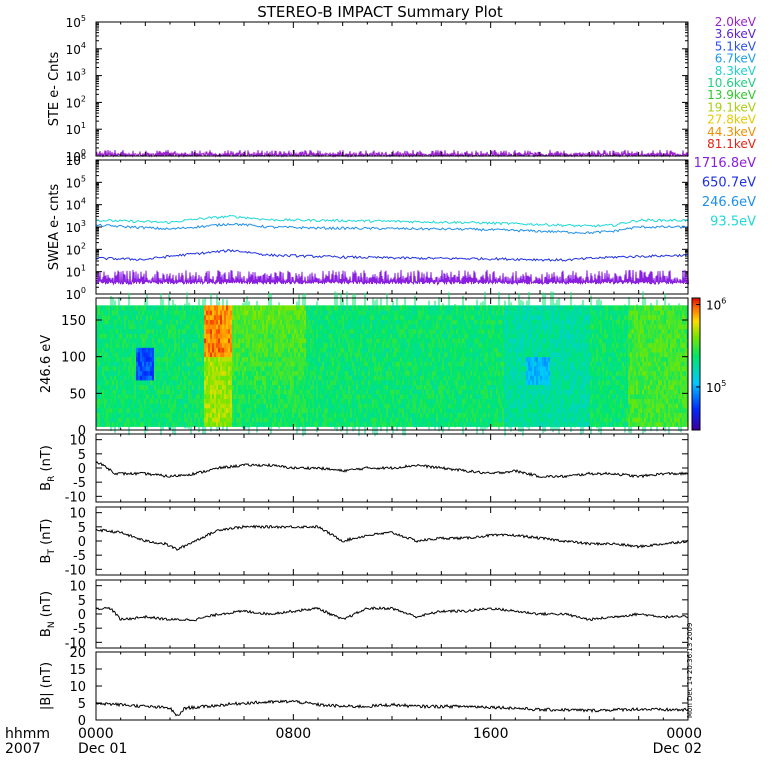 This screenshot has width=780, height=780. Describe the element at coordinates (391, 255) in the screenshot. I see `series-650.7eV` at that location.